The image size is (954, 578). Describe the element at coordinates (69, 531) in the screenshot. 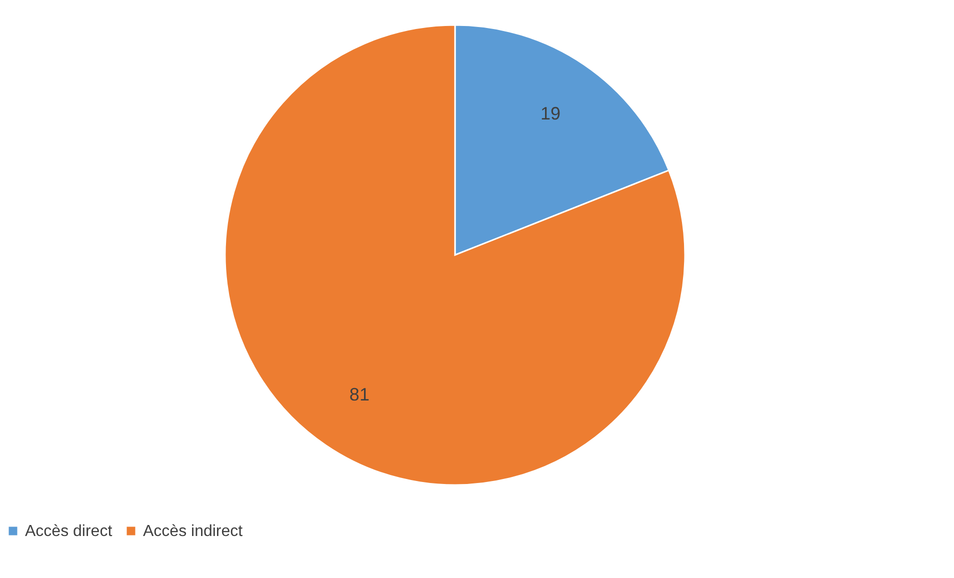

I see `legend-label: Accès direct` at that location.